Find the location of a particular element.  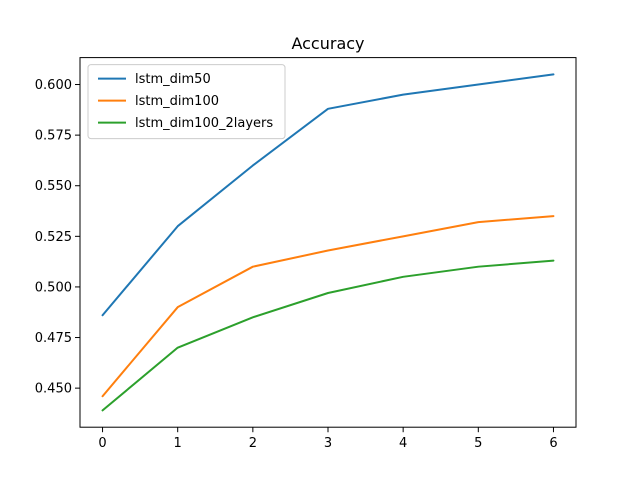

legend-label-1: lstm_dim100 is located at coordinates (177, 101).